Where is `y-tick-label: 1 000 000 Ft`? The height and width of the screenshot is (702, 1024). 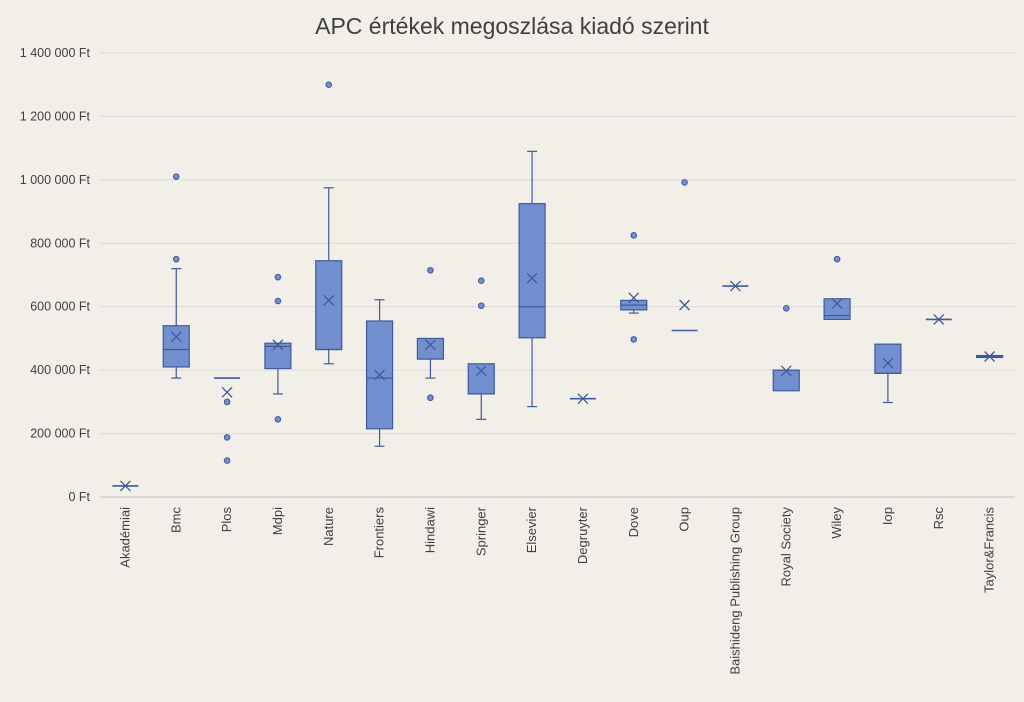
y-tick-label: 1 000 000 Ft is located at coordinates (55, 180).